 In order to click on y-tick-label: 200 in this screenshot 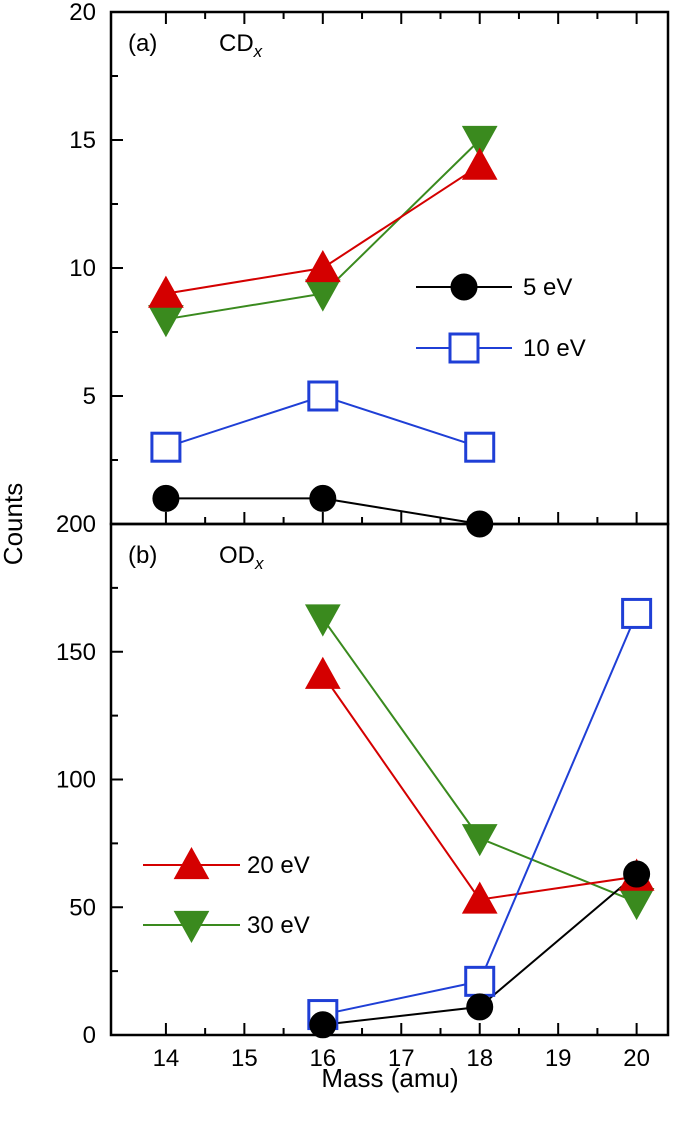, I will do `click(76, 524)`.